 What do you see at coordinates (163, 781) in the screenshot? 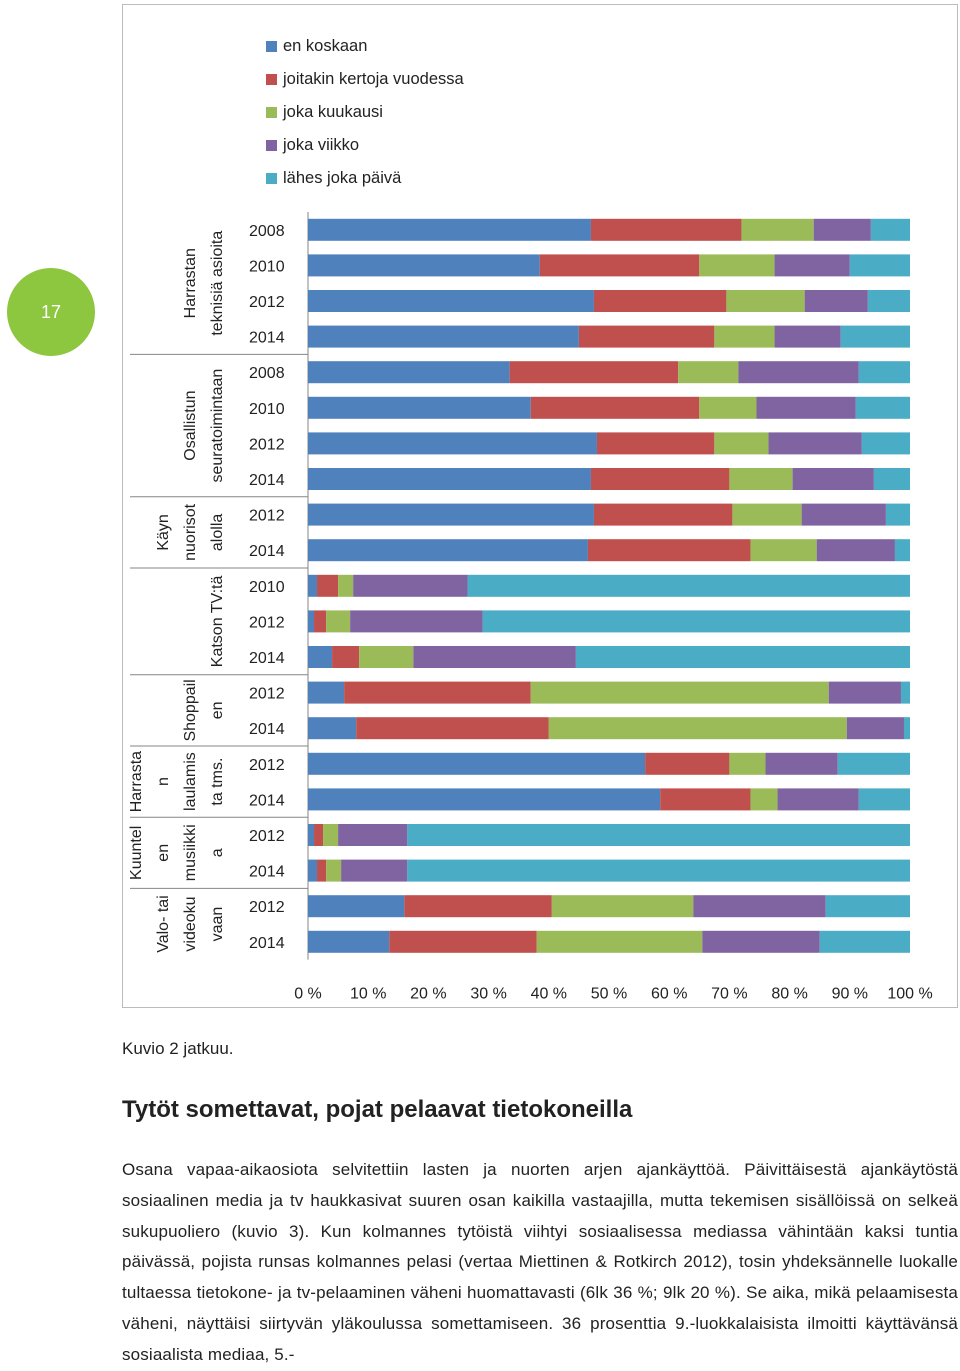
I see `category-label: n` at bounding box center [163, 781].